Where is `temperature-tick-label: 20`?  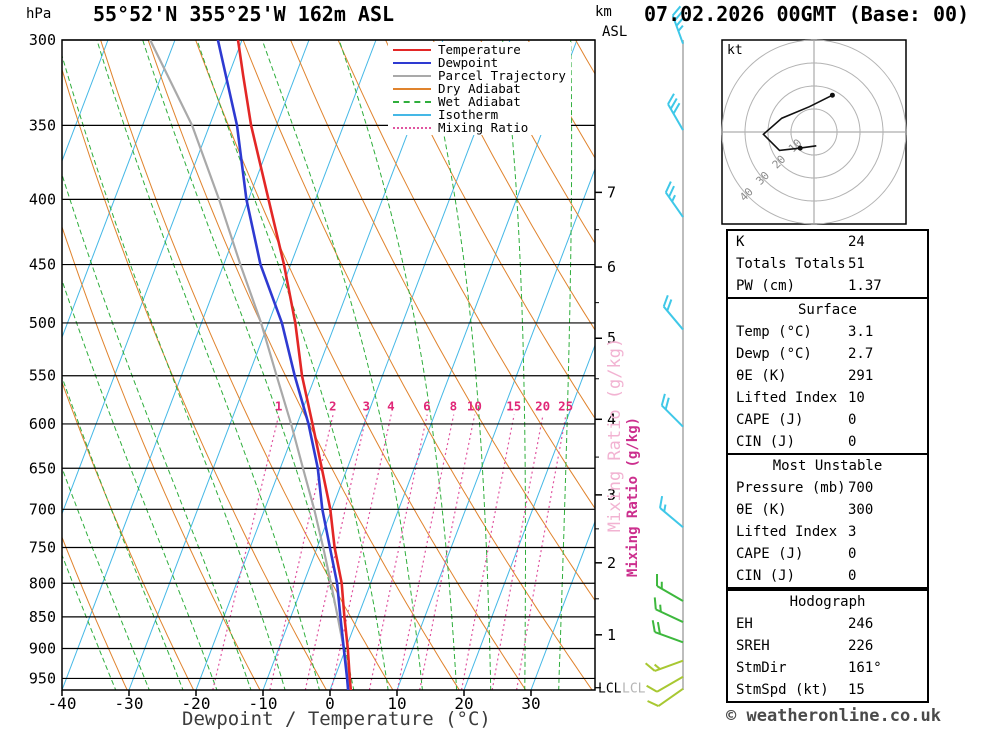
temperature-tick-label: 20 is located at coordinates (463, 703).